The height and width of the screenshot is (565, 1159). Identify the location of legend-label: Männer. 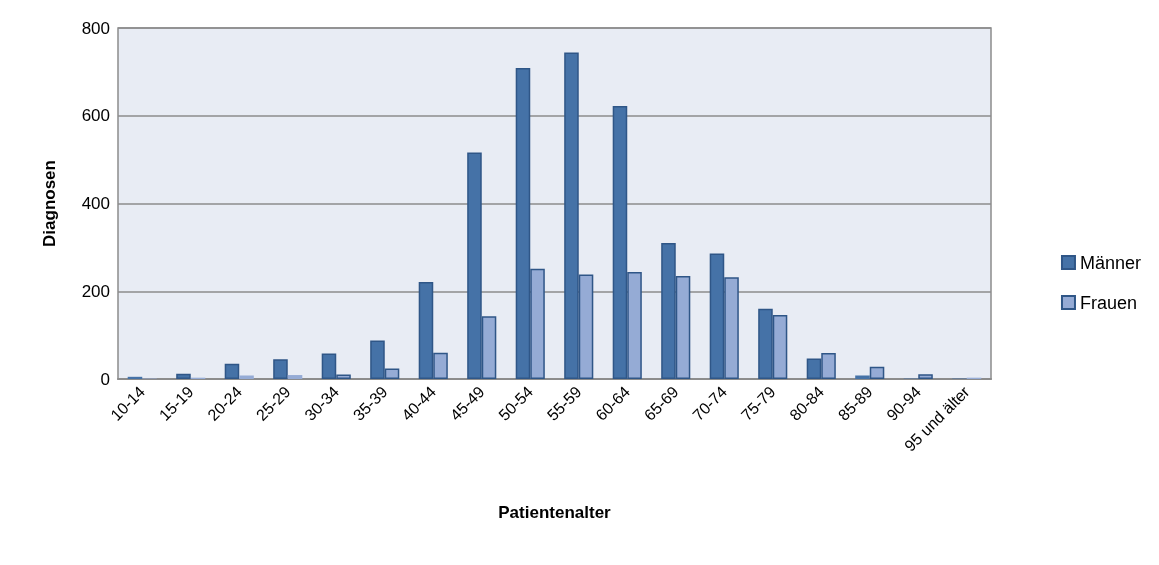
(1110, 262).